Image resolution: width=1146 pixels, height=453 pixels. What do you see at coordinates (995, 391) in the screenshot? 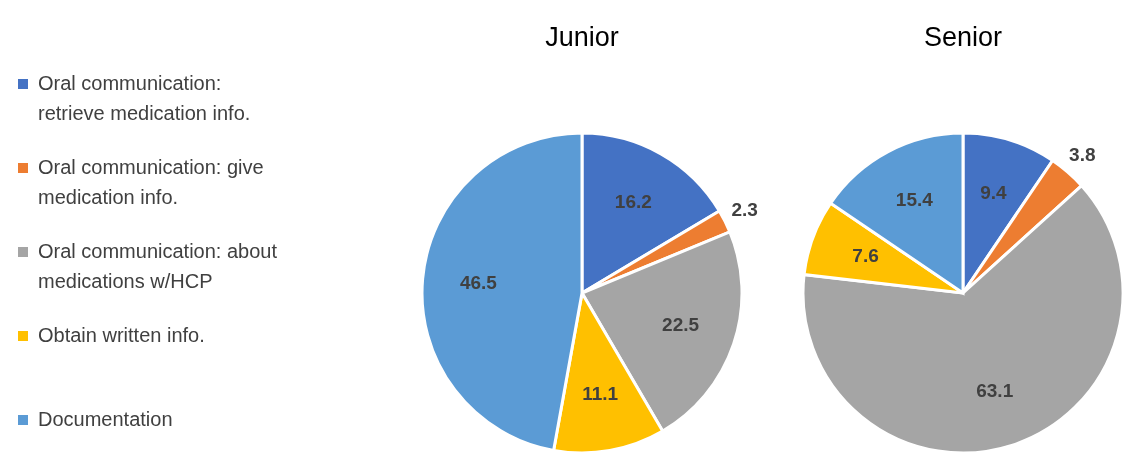
I see `data-label: 63.1` at bounding box center [995, 391].